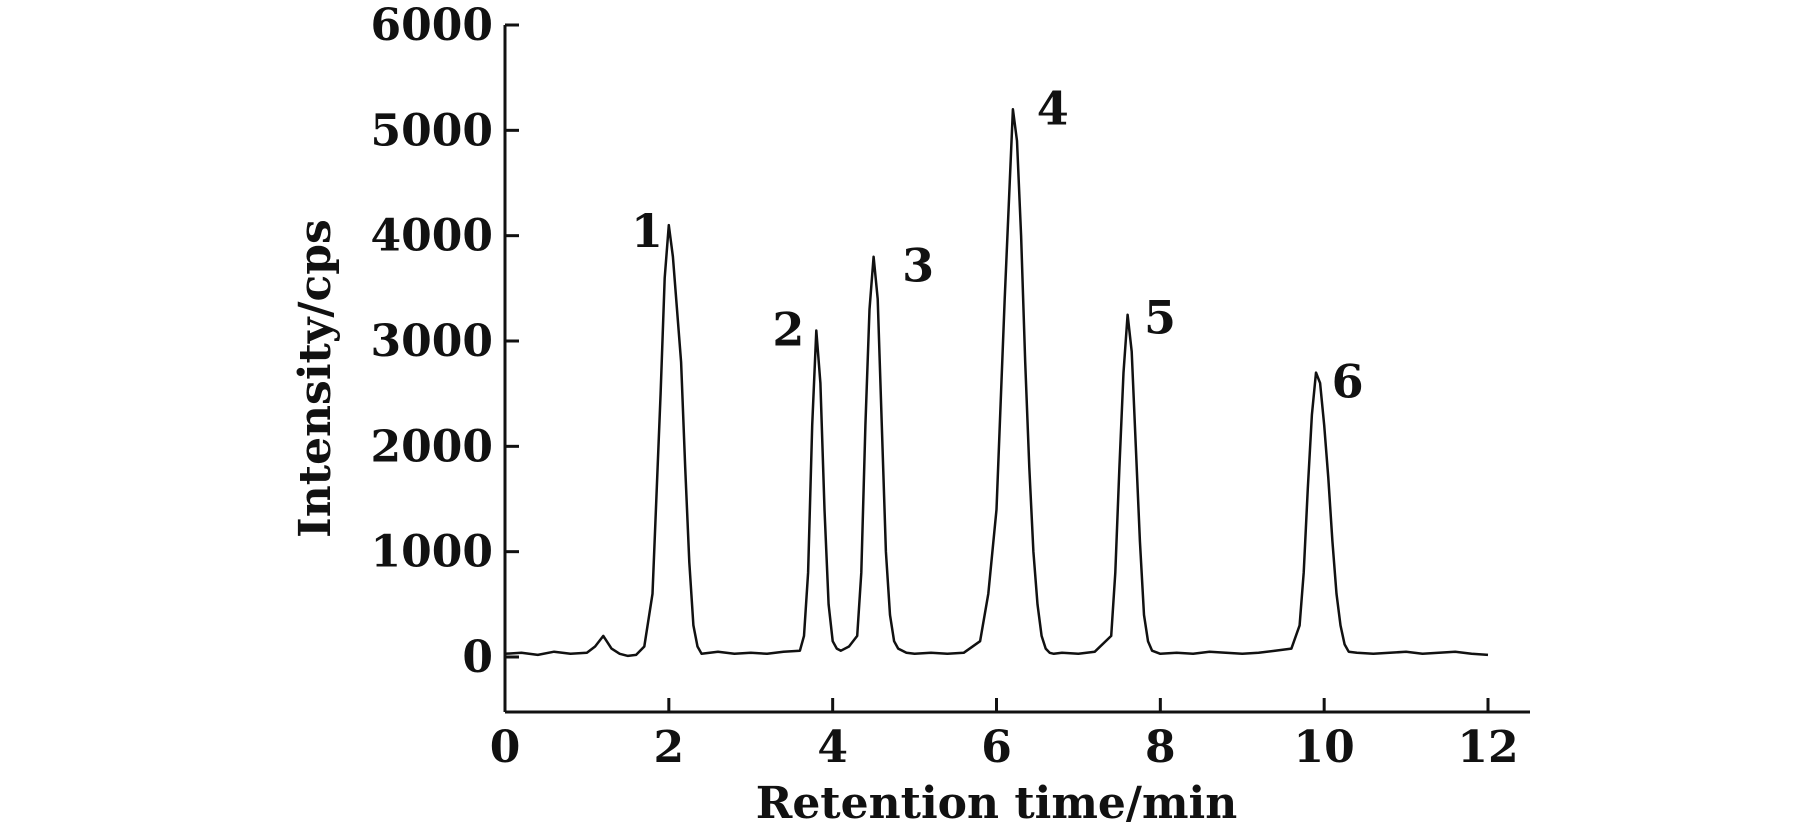 This screenshot has width=1819, height=827. I want to click on peak-label: 3, so click(918, 266).